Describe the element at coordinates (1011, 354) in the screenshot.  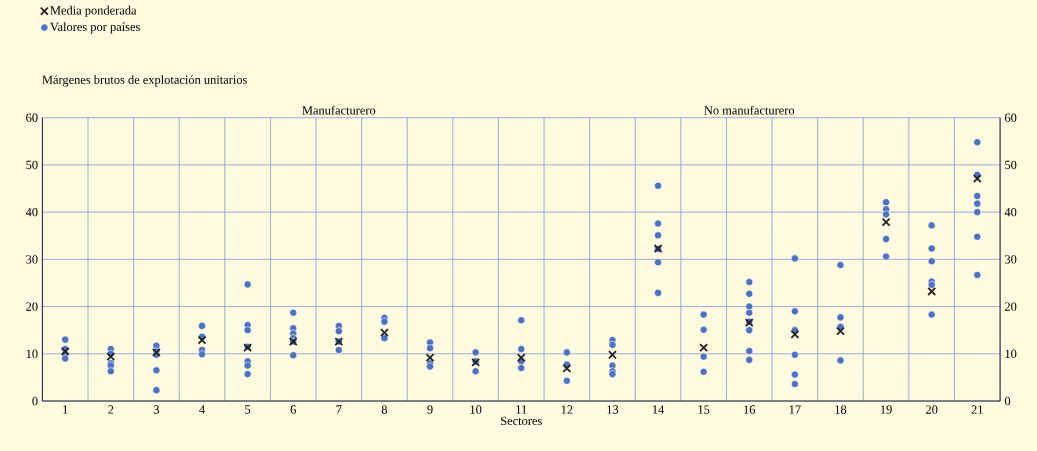
I see `y2-tick-label: 10` at that location.